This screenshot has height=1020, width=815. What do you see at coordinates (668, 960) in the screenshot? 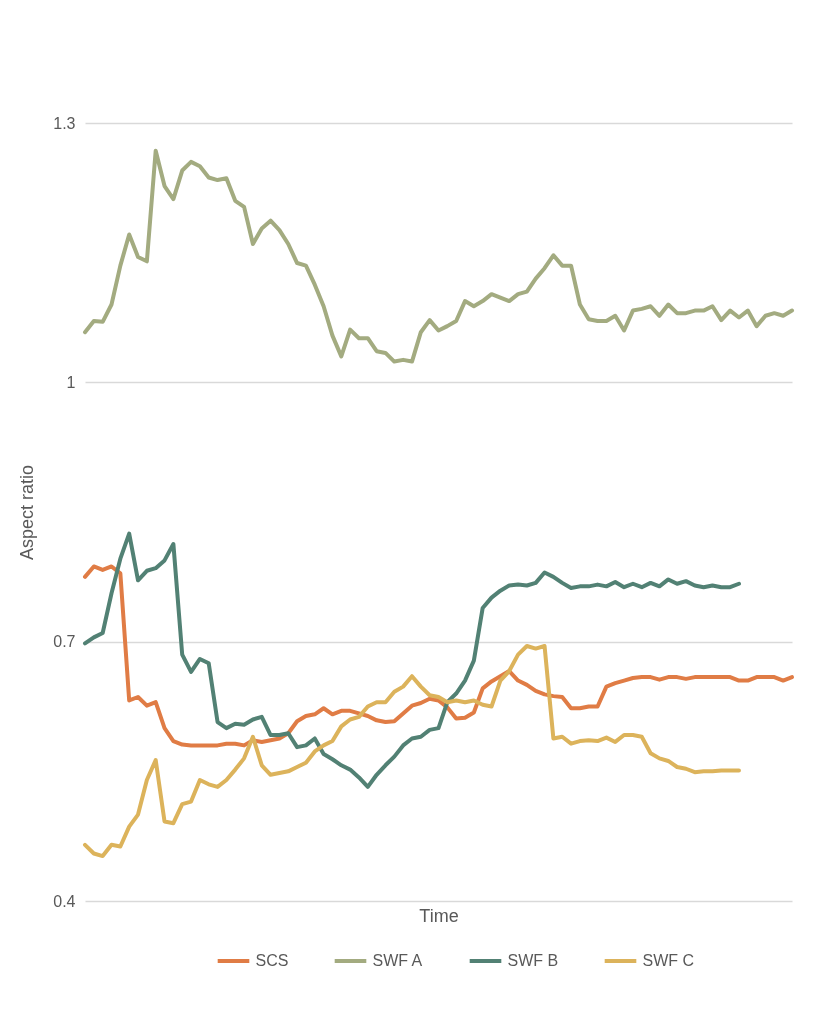
I see `legend-label: SWF C` at bounding box center [668, 960].